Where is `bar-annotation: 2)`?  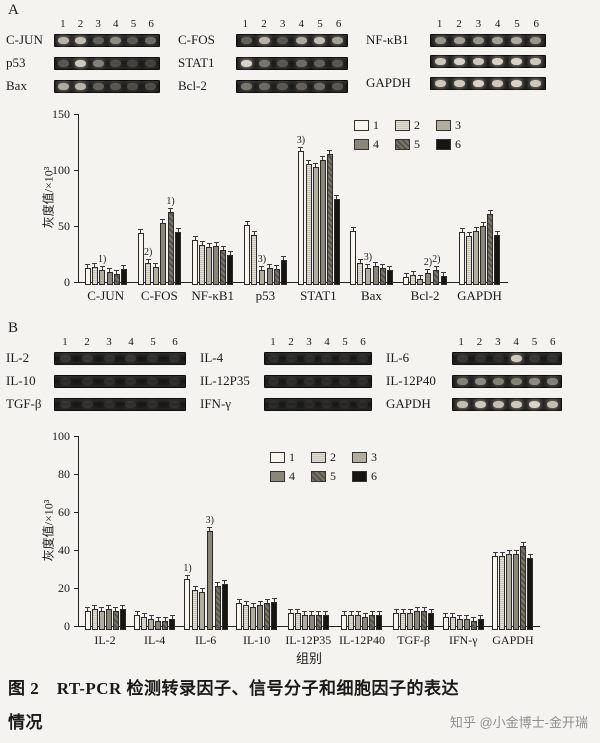 bar-annotation: 2) is located at coordinates (428, 262).